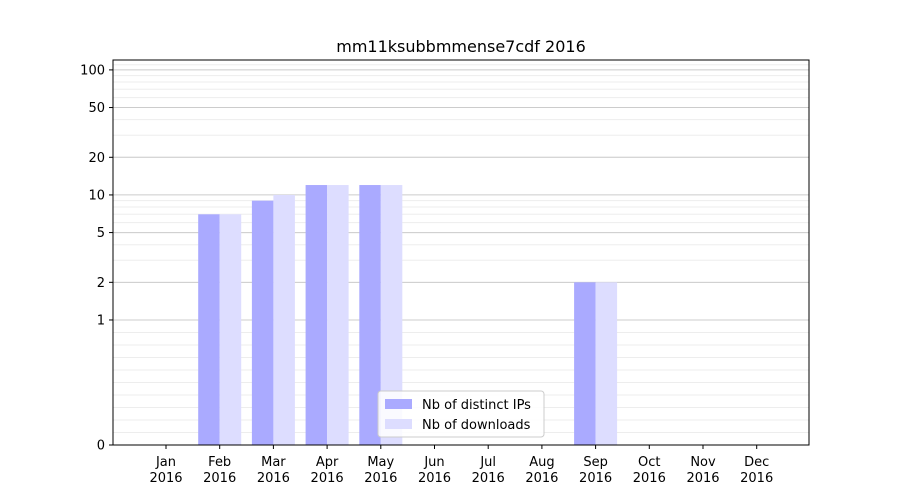  Describe the element at coordinates (595, 462) in the screenshot. I see `x-tick-label-month: Sep` at that location.